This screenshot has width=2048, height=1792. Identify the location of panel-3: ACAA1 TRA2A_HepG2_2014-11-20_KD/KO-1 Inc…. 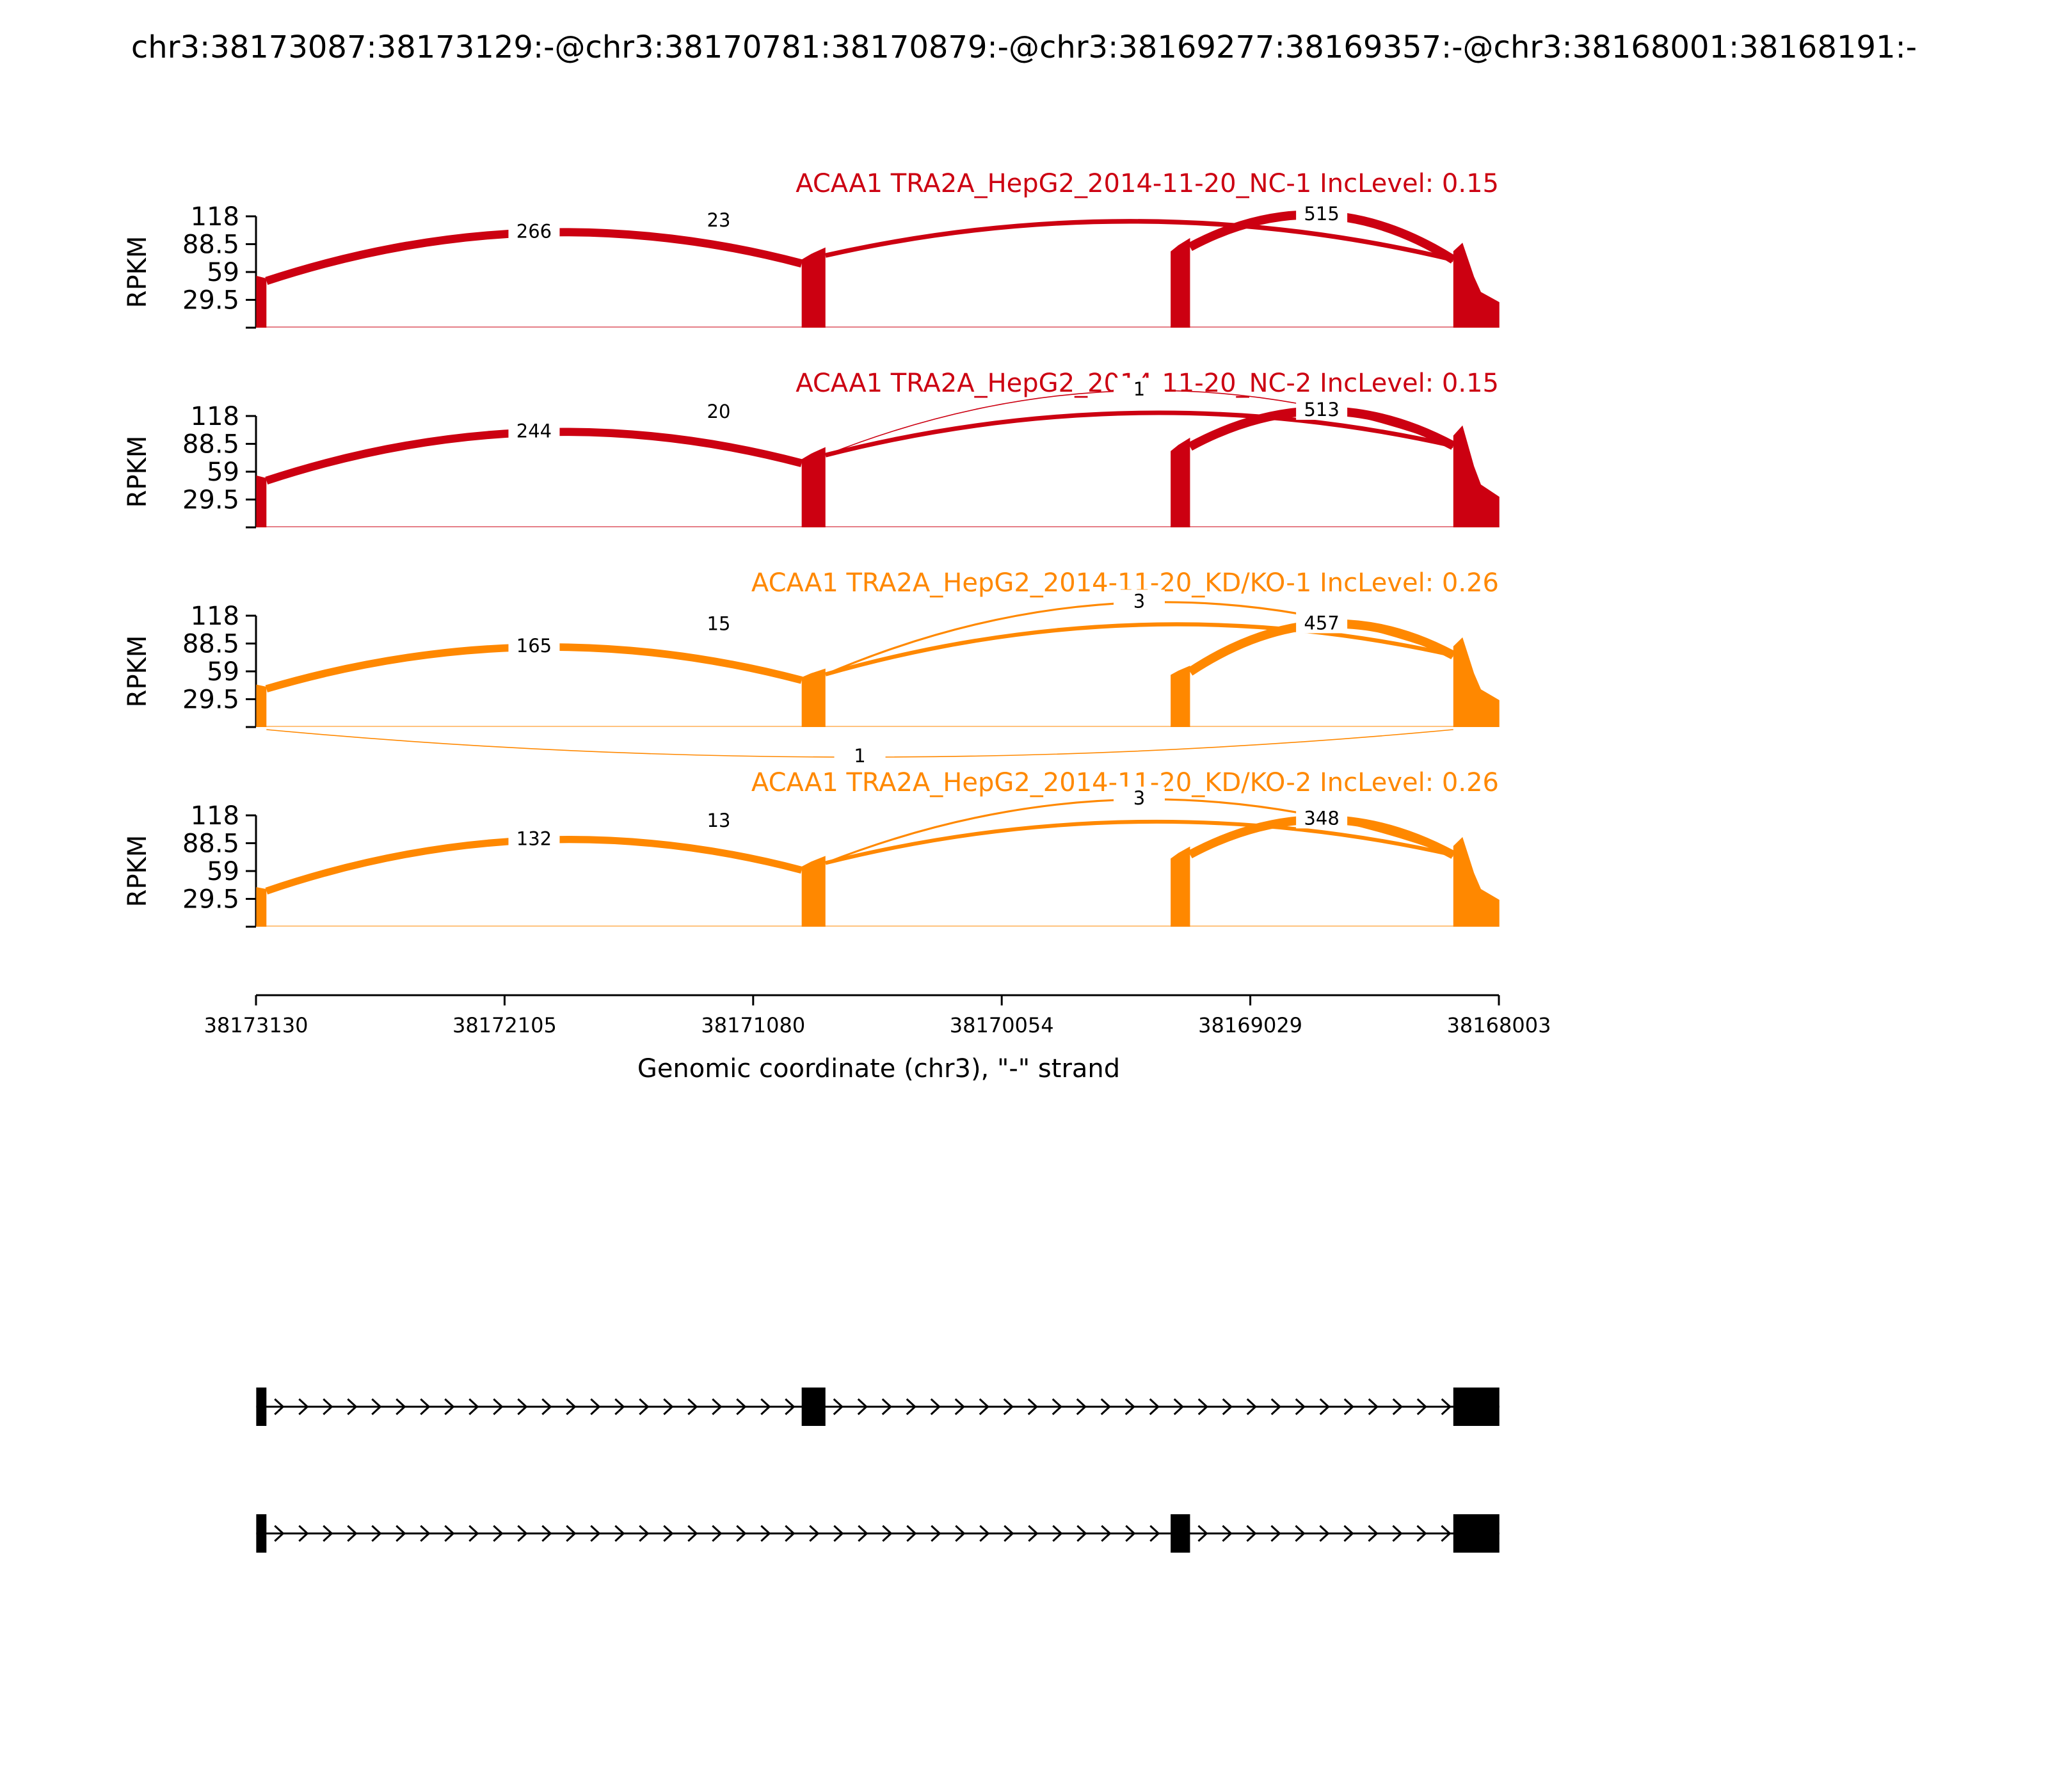
(811, 667).